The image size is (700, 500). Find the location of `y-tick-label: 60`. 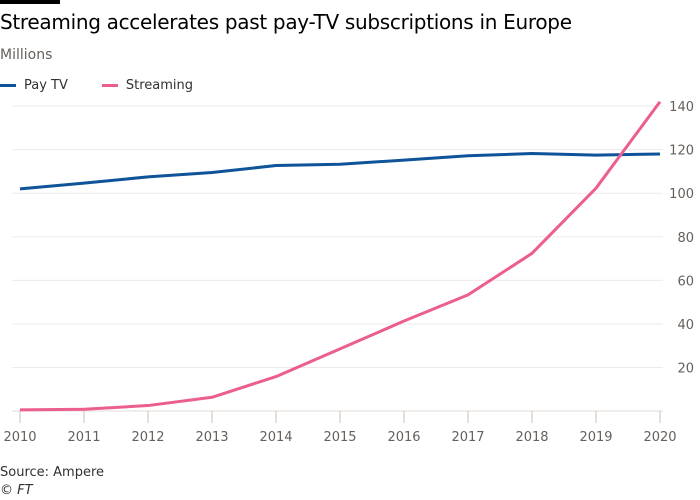

y-tick-label: 60 is located at coordinates (685, 281).